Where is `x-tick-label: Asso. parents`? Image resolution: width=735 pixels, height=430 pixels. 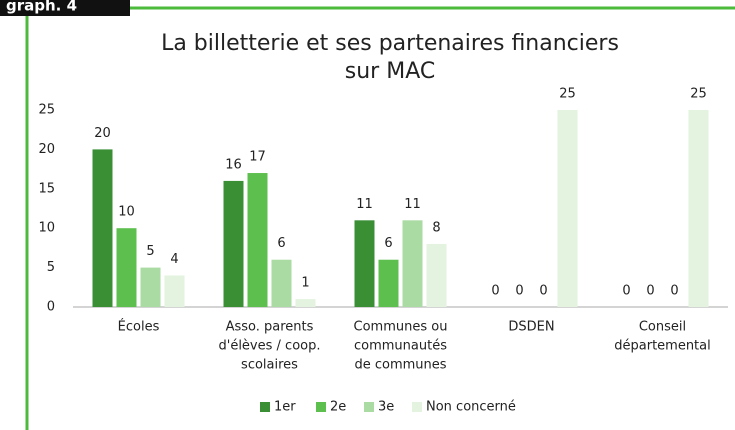
x-tick-label: Asso. parents is located at coordinates (270, 327).